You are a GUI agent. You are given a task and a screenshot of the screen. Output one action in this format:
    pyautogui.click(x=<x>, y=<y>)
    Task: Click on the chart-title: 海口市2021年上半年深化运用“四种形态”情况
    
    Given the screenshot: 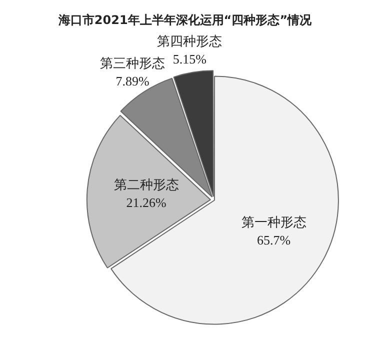 What is the action you would take?
    pyautogui.click(x=185, y=20)
    